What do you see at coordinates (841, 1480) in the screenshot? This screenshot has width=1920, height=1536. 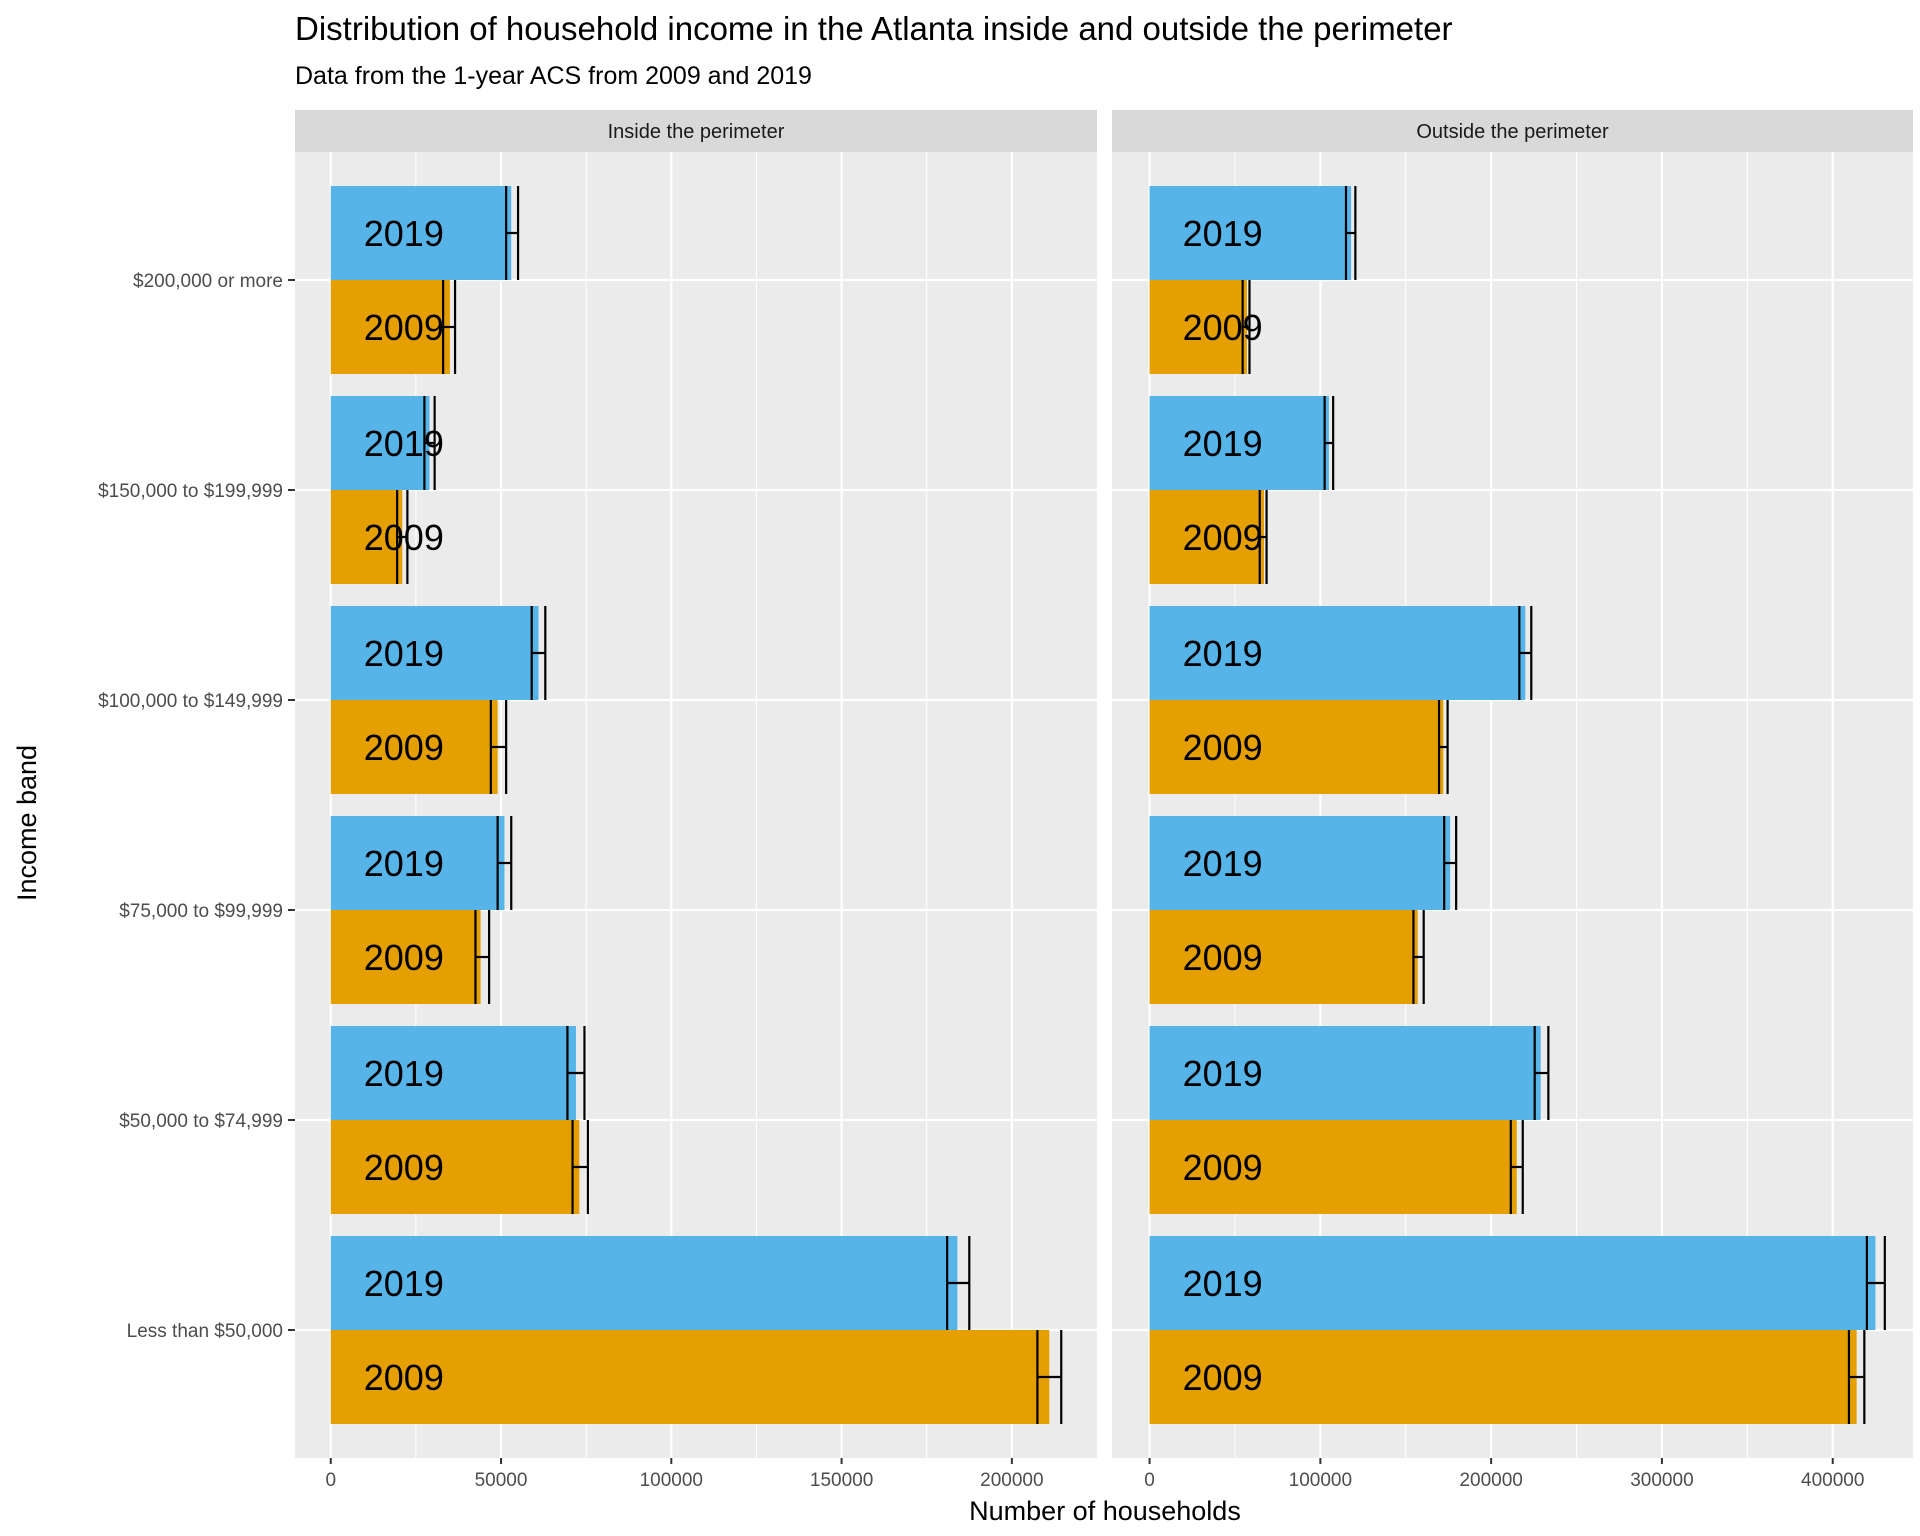 I see `x-tick-label: 150000` at bounding box center [841, 1480].